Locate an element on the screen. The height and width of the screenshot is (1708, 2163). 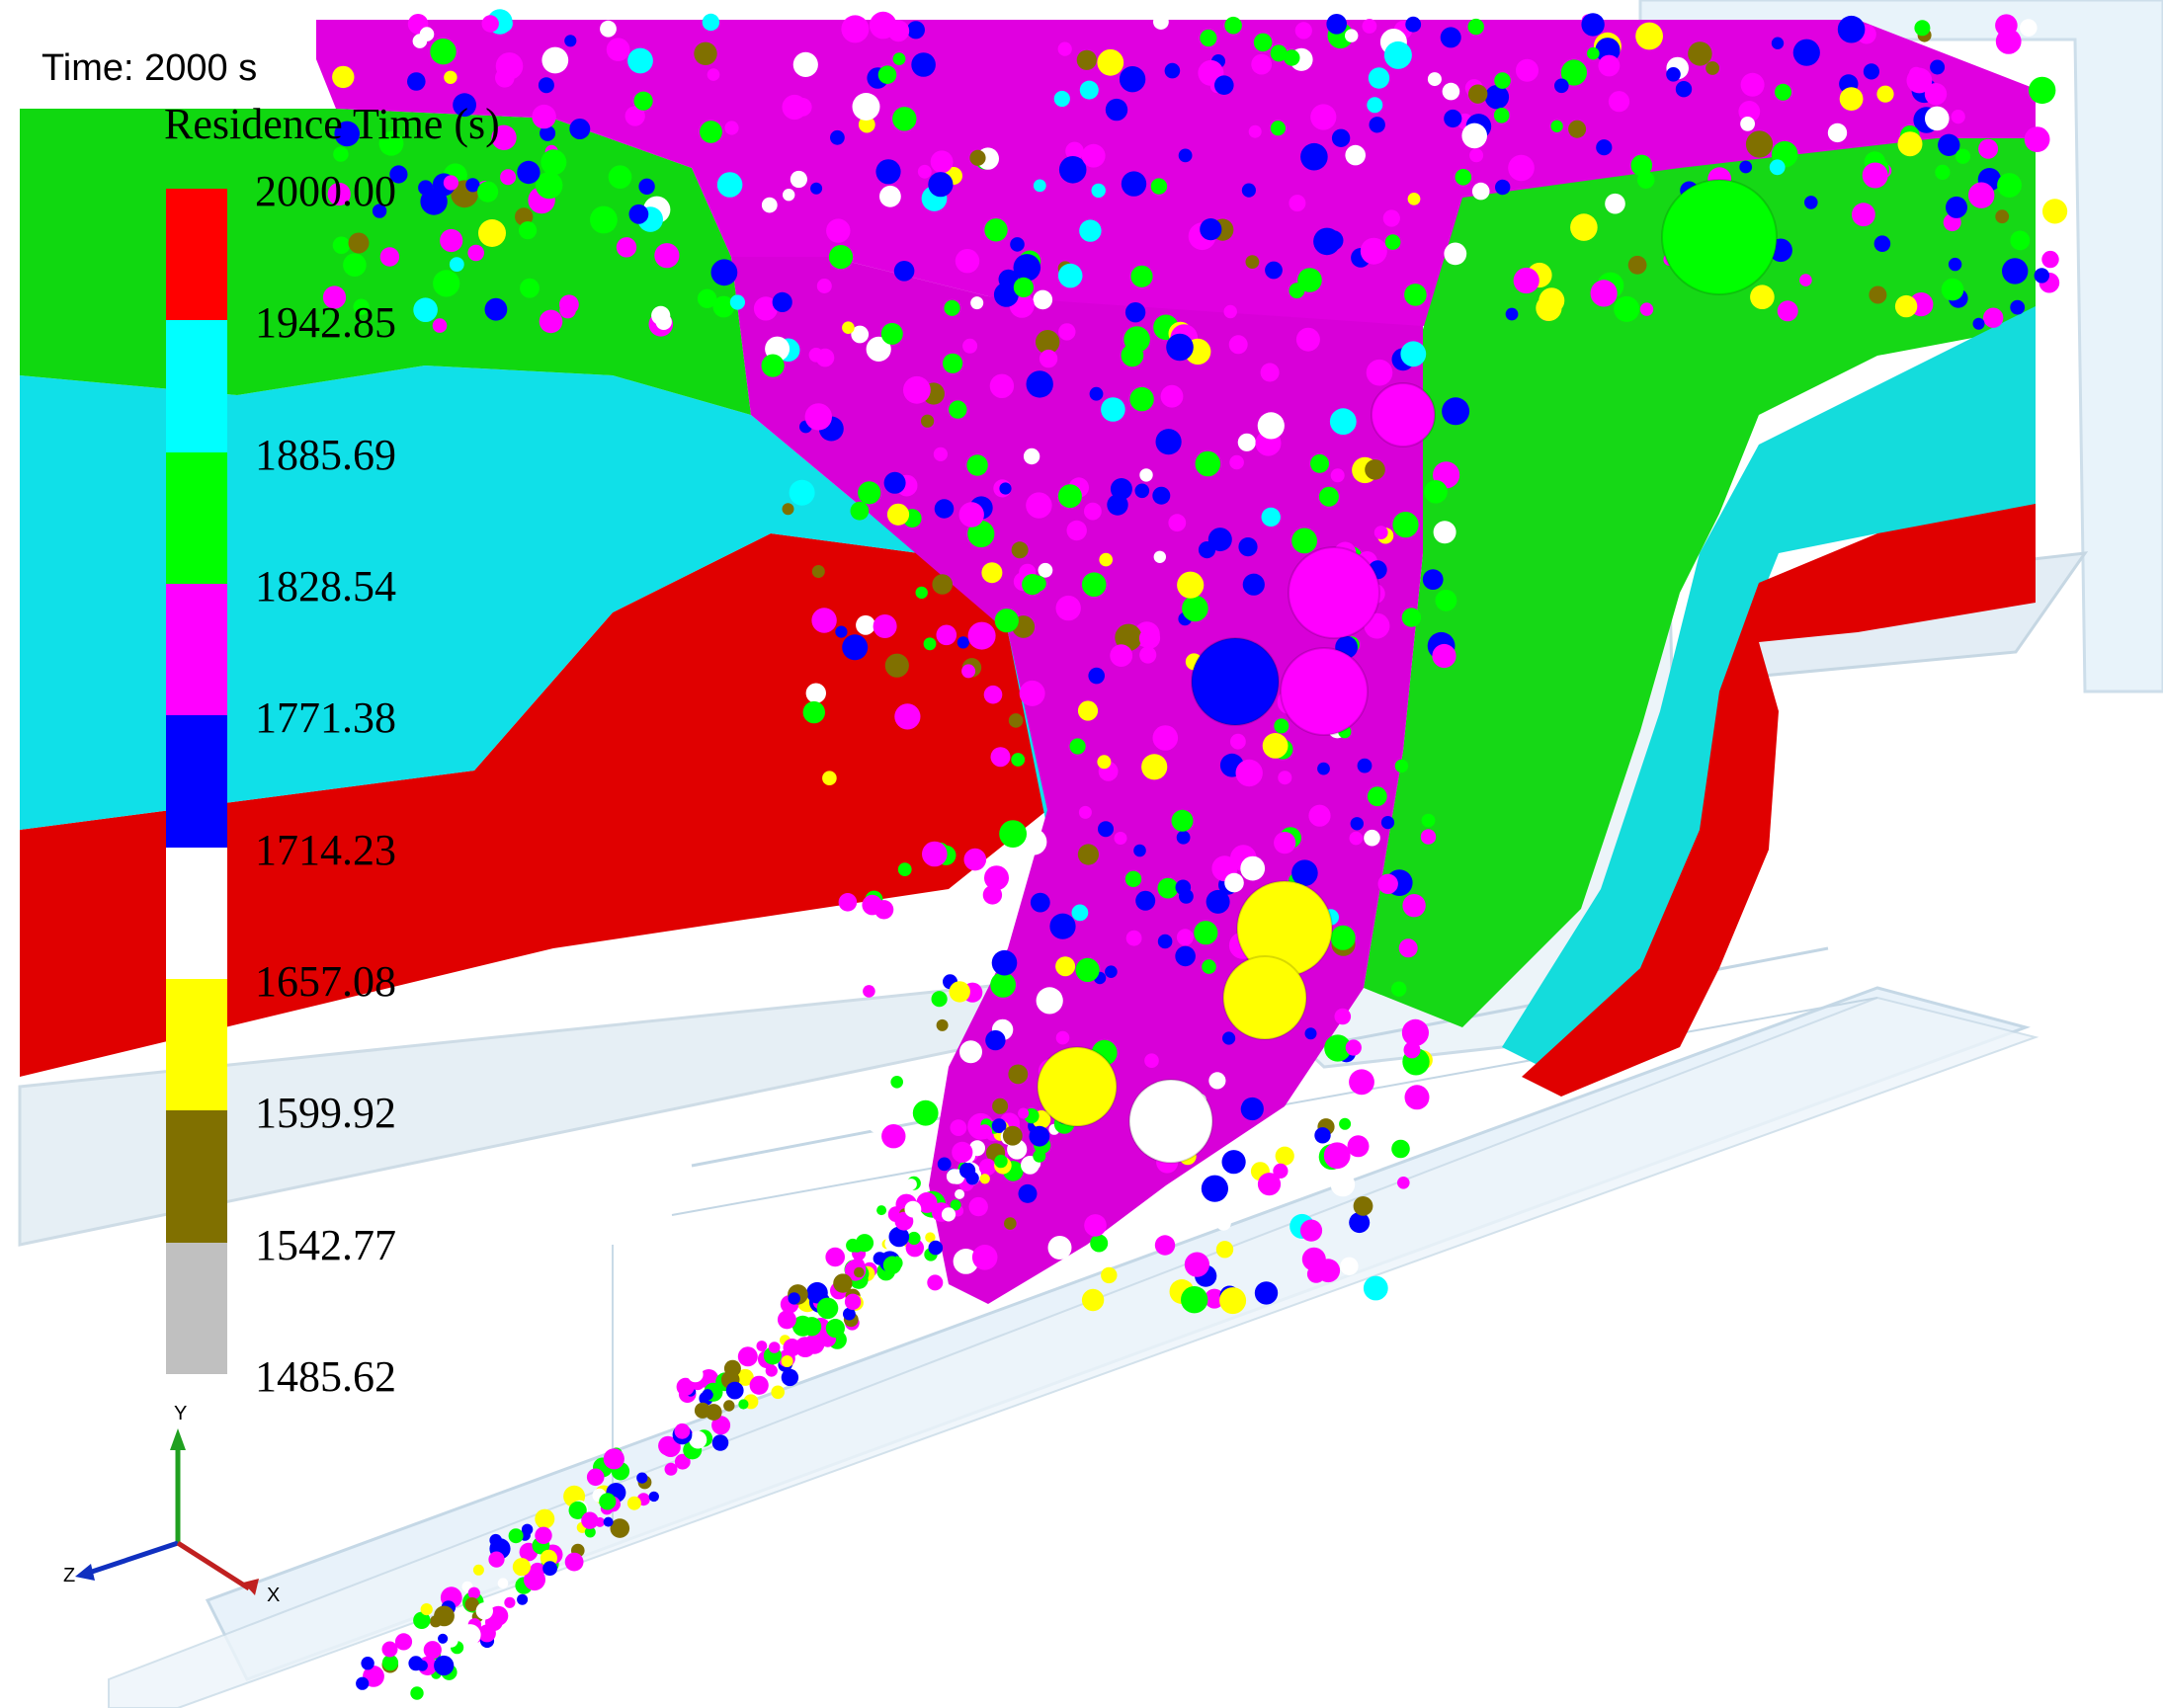
legend-tick-label: 1828.54 is located at coordinates (325, 586).